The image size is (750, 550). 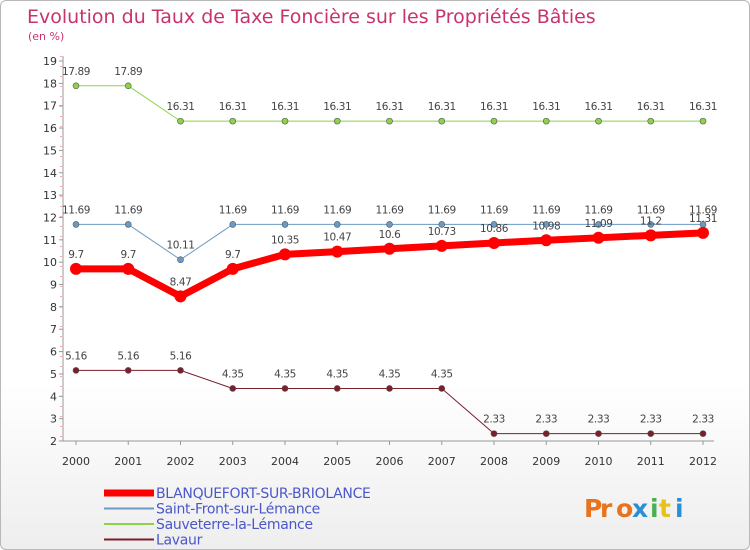 I want to click on chart-subtitle: (en %), so click(x=46, y=36).